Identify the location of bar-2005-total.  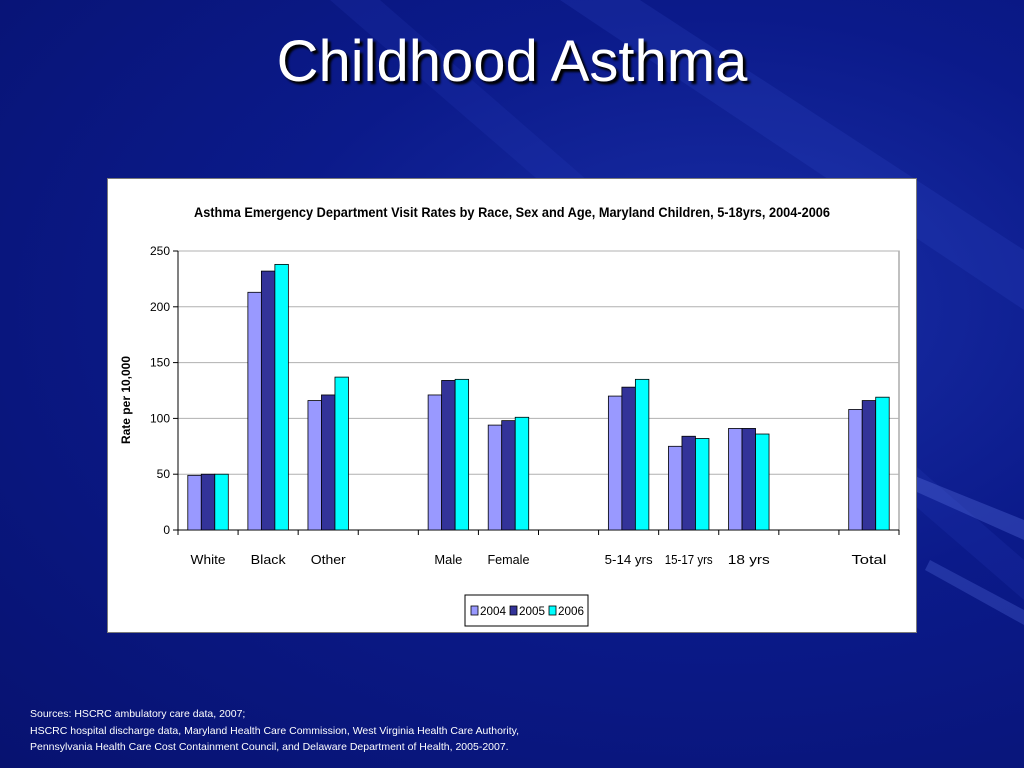
(869, 465).